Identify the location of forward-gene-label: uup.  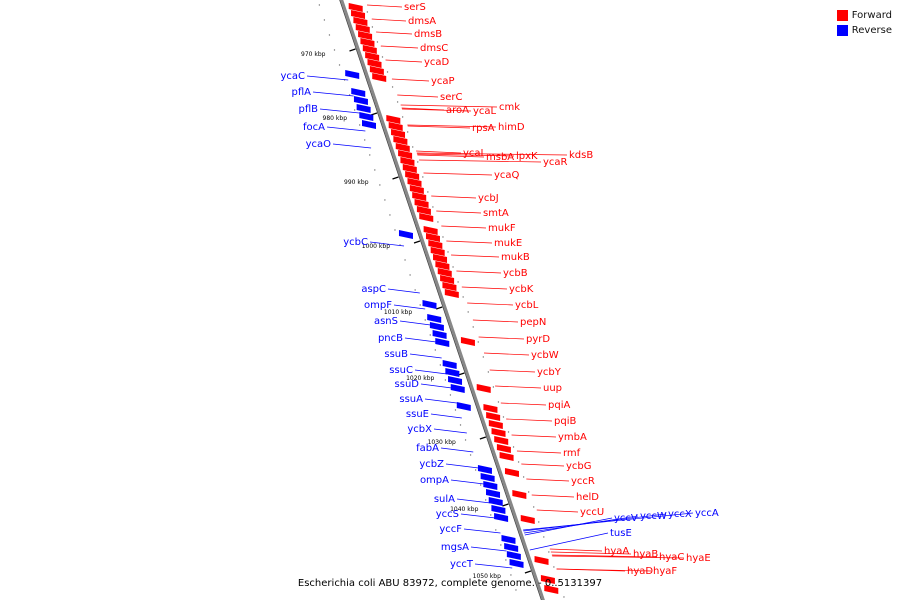
(552, 388).